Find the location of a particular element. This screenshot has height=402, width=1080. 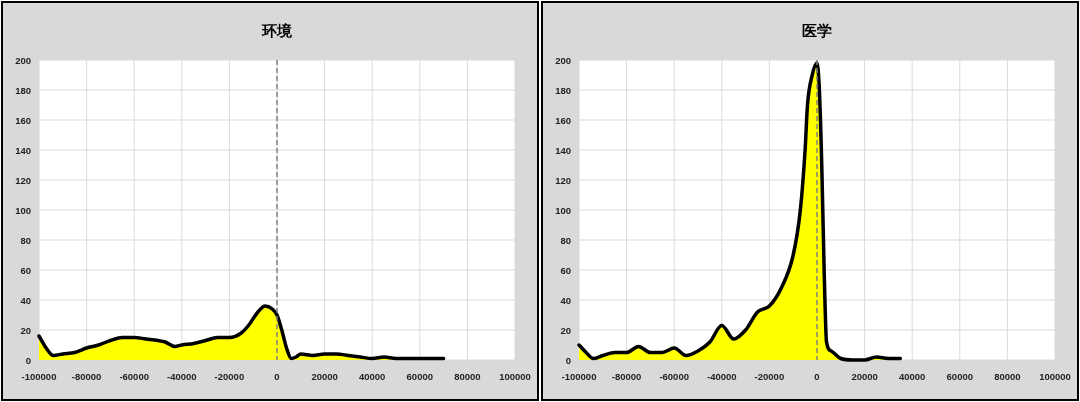

chart-title: 医学 is located at coordinates (817, 30).